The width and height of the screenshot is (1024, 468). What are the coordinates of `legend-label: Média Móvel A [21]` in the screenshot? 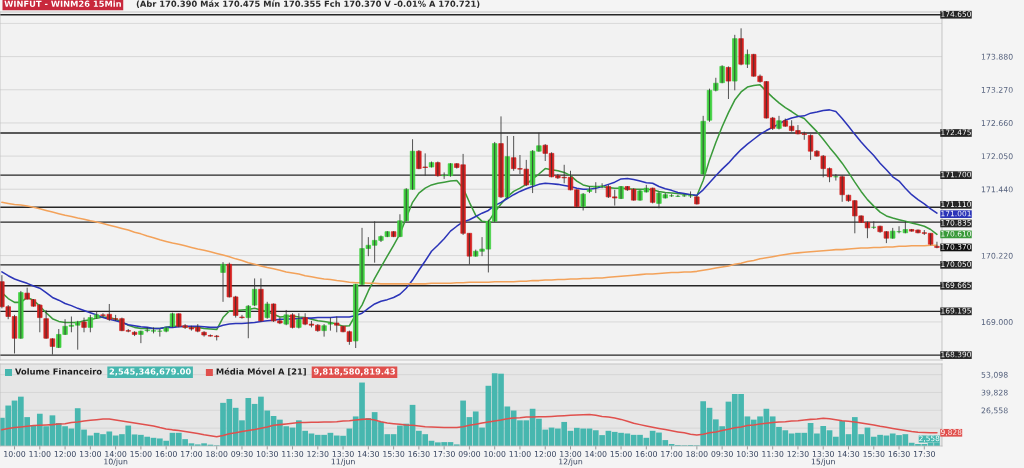 It's located at (261, 371).